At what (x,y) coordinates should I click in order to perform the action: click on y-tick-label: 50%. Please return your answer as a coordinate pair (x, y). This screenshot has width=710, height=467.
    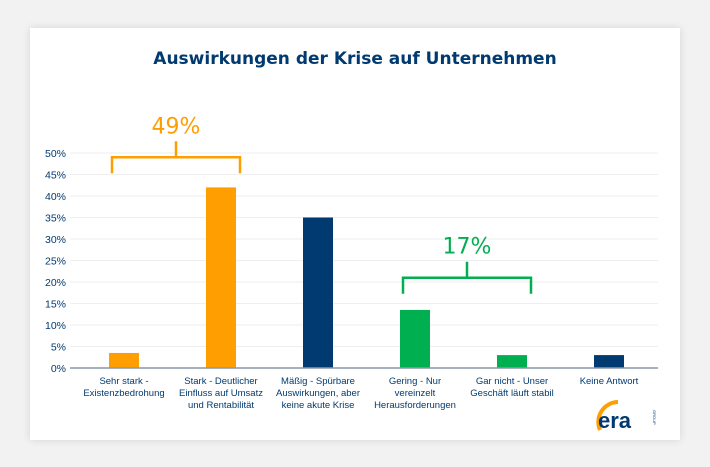
    Looking at the image, I should click on (55, 154).